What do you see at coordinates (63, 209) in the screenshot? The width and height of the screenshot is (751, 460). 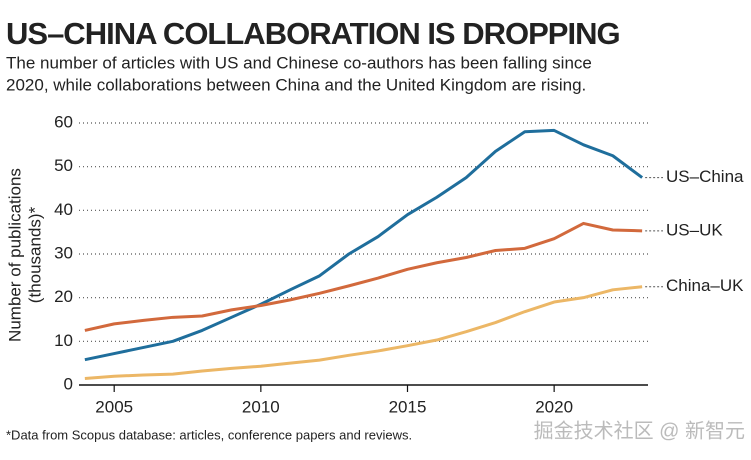 I see `y-tick-label: 40` at bounding box center [63, 209].